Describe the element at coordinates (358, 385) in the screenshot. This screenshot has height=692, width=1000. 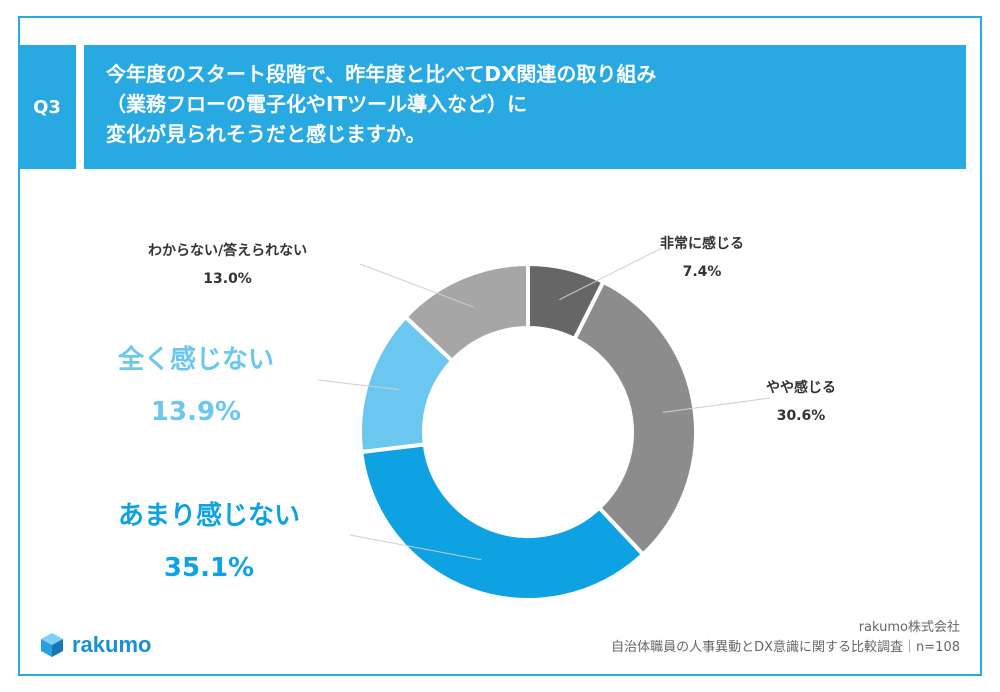
I see `leader-not-at-all` at that location.